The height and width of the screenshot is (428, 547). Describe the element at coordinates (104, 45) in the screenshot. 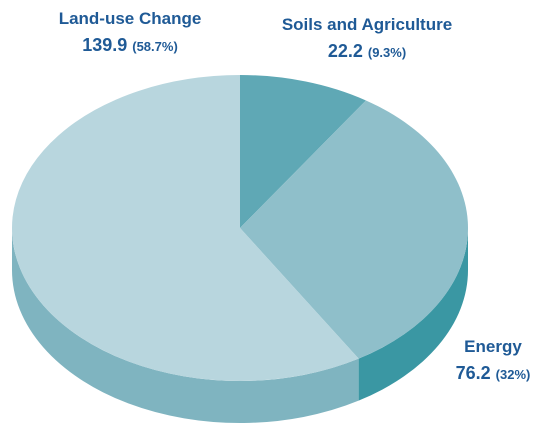

I see `slice-value: 139.9` at that location.